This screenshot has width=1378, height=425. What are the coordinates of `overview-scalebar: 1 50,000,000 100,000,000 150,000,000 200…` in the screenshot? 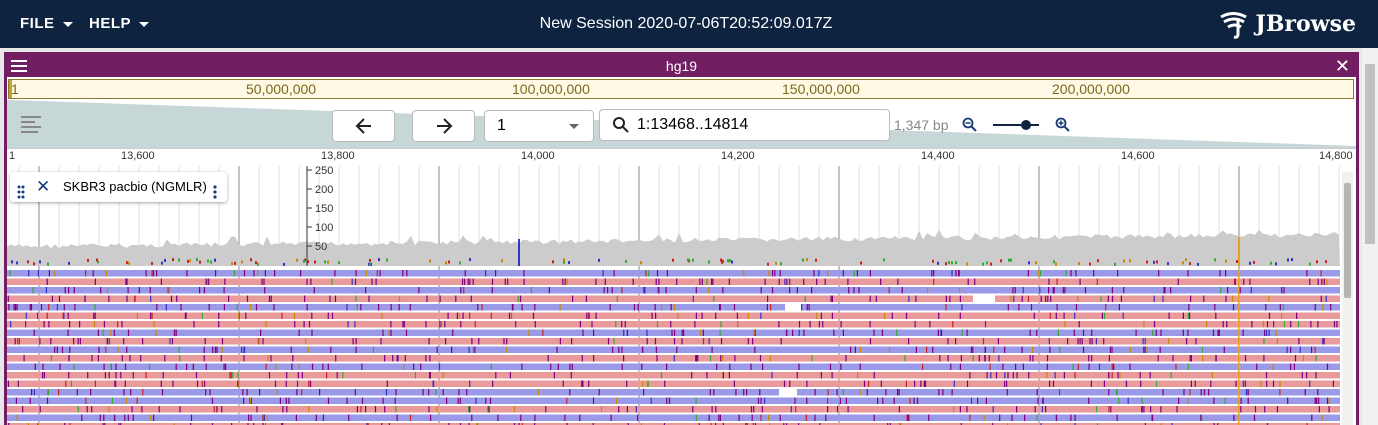 It's located at (681, 89).